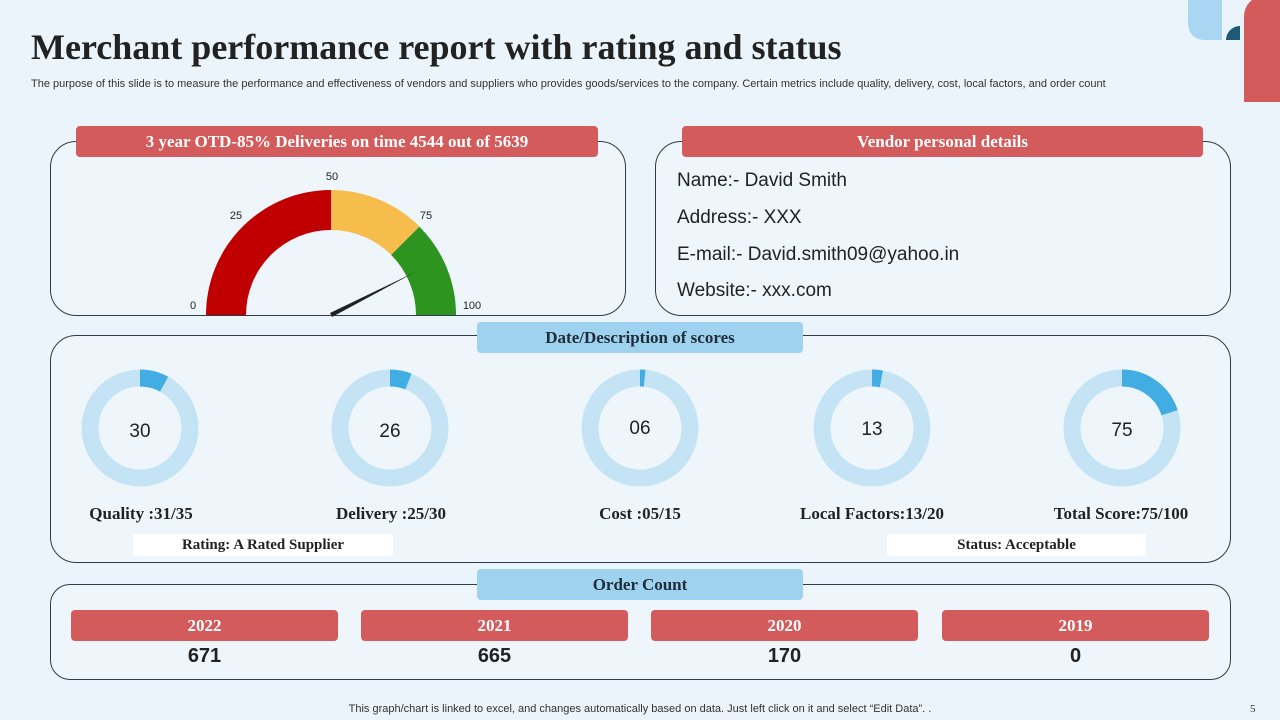 Image resolution: width=1280 pixels, height=720 pixels. What do you see at coordinates (1233, 33) in the screenshot?
I see `corner-decoration-teal` at bounding box center [1233, 33].